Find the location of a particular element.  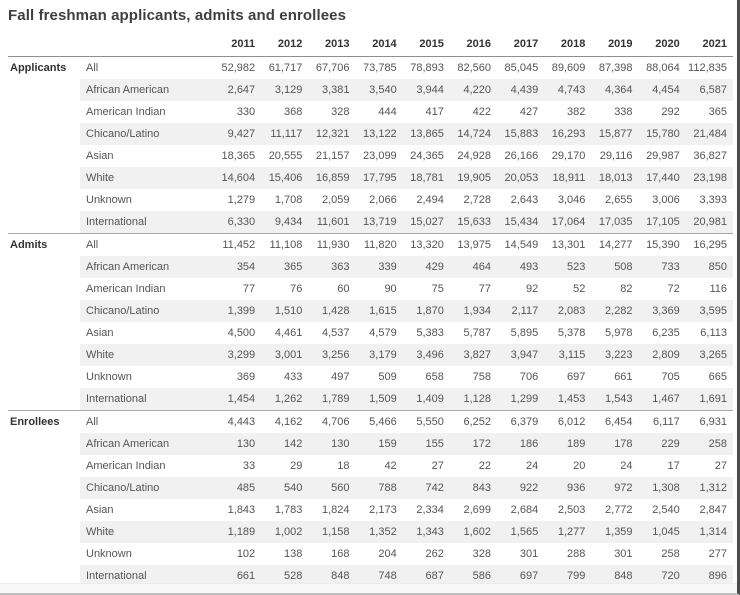

cell-value: 20,053 is located at coordinates (521, 178).